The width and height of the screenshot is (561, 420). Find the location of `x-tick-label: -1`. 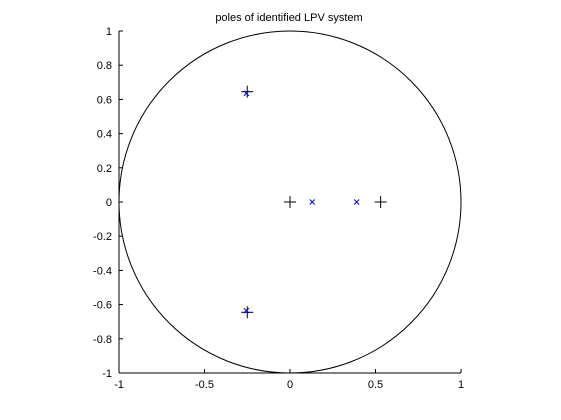

x-tick-label: -1 is located at coordinates (119, 385).